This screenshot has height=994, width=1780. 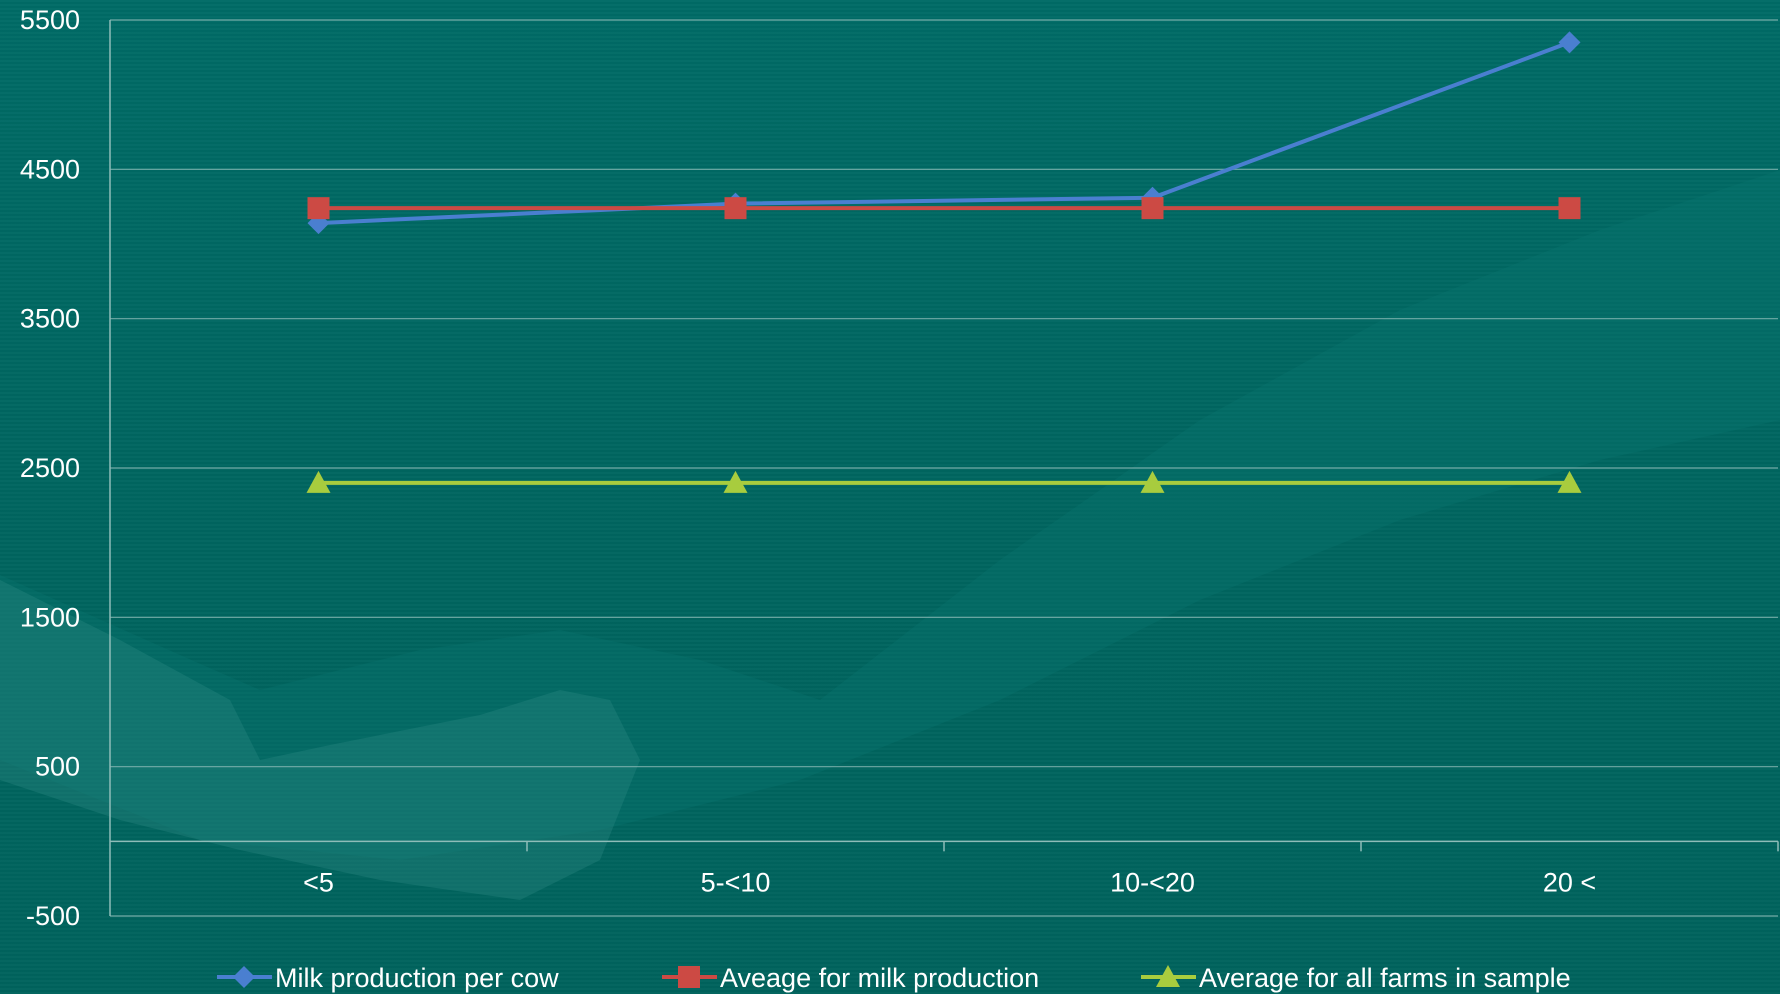 I want to click on x-tick-label: 10-<20, so click(x=1152, y=882).